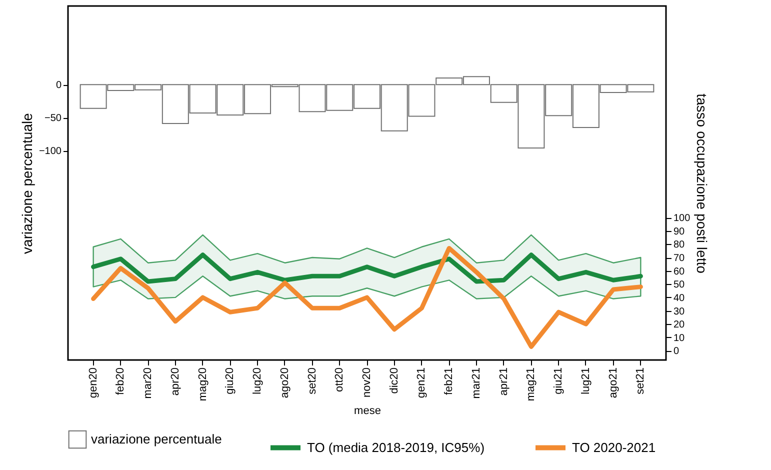 The width and height of the screenshot is (771, 470). I want to click on legend-label: TO 2020-2021, so click(614, 447).